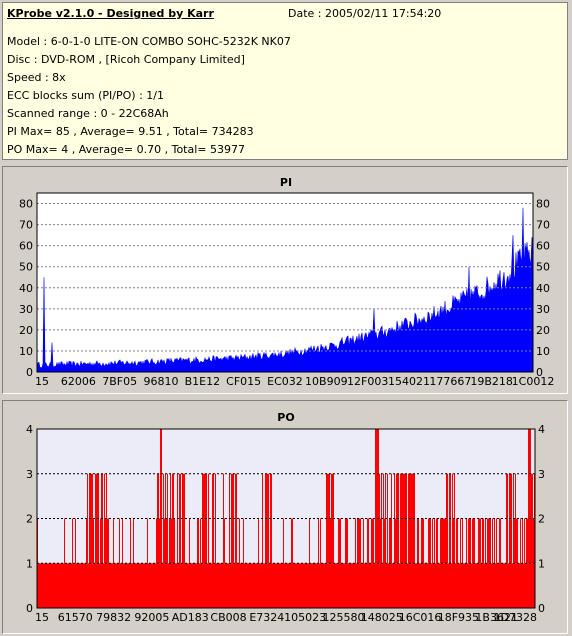 The width and height of the screenshot is (572, 636). Describe the element at coordinates (543, 204) in the screenshot. I see `pi-ytick-right: 80` at that location.